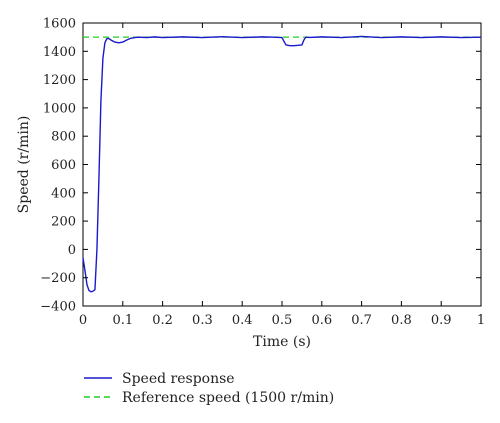 The image size is (500, 423). Describe the element at coordinates (481, 320) in the screenshot. I see `x-tick-label: 1` at that location.